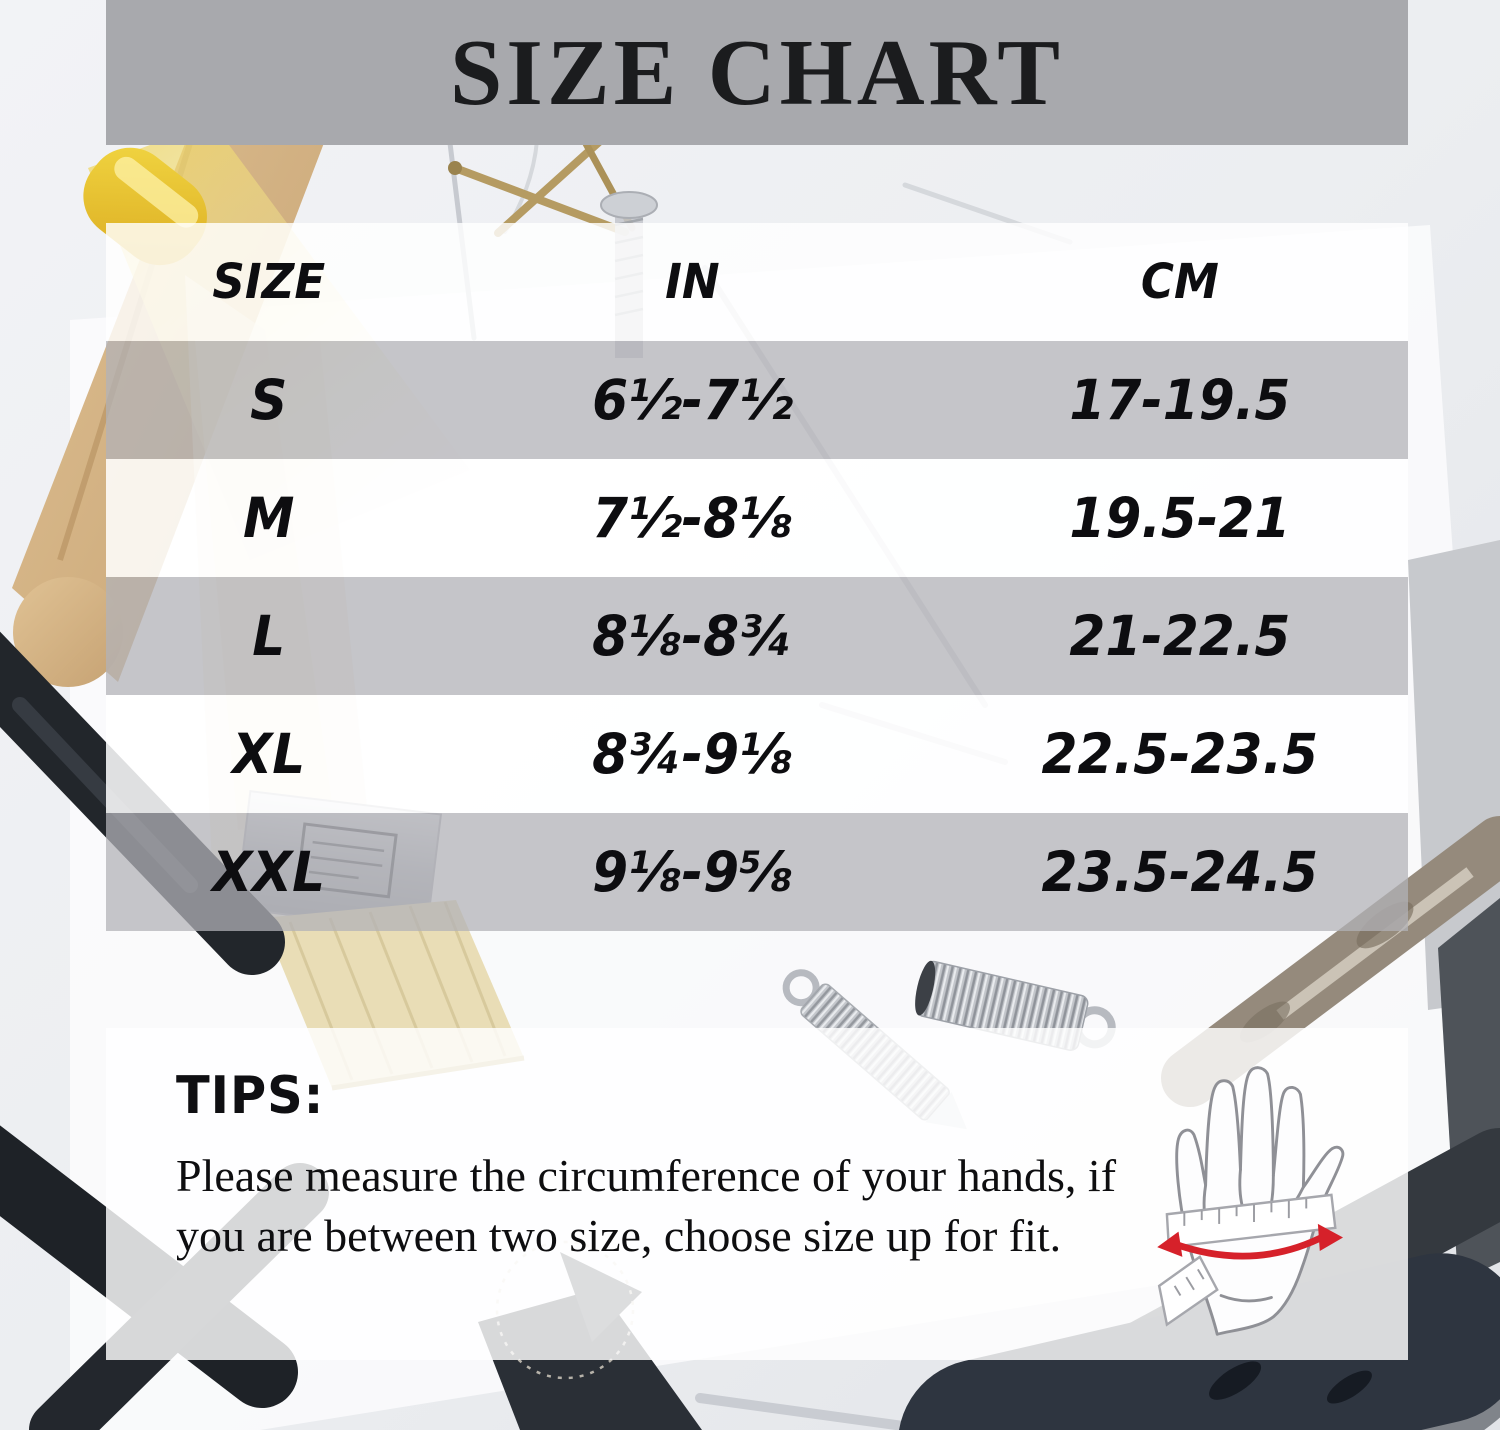 Image resolution: width=1500 pixels, height=1430 pixels. What do you see at coordinates (1180, 754) in the screenshot?
I see `cm-value: 22.5-23.5` at bounding box center [1180, 754].